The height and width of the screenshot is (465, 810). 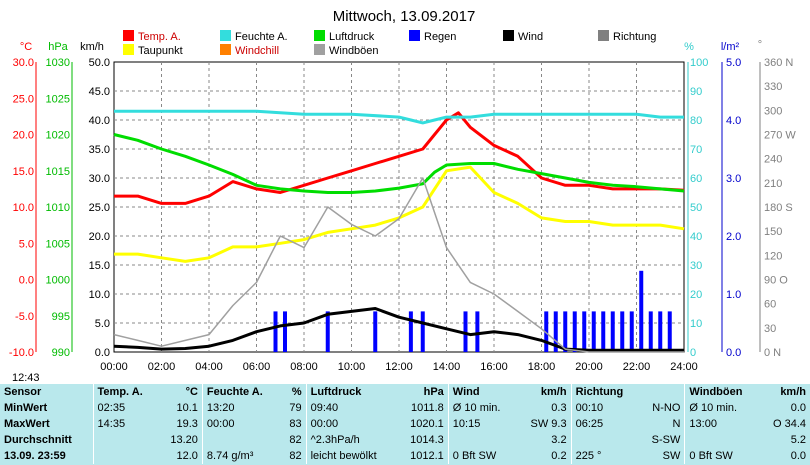 What do you see at coordinates (494, 367) in the screenshot?
I see `x-tick-label: 16:00` at bounding box center [494, 367].